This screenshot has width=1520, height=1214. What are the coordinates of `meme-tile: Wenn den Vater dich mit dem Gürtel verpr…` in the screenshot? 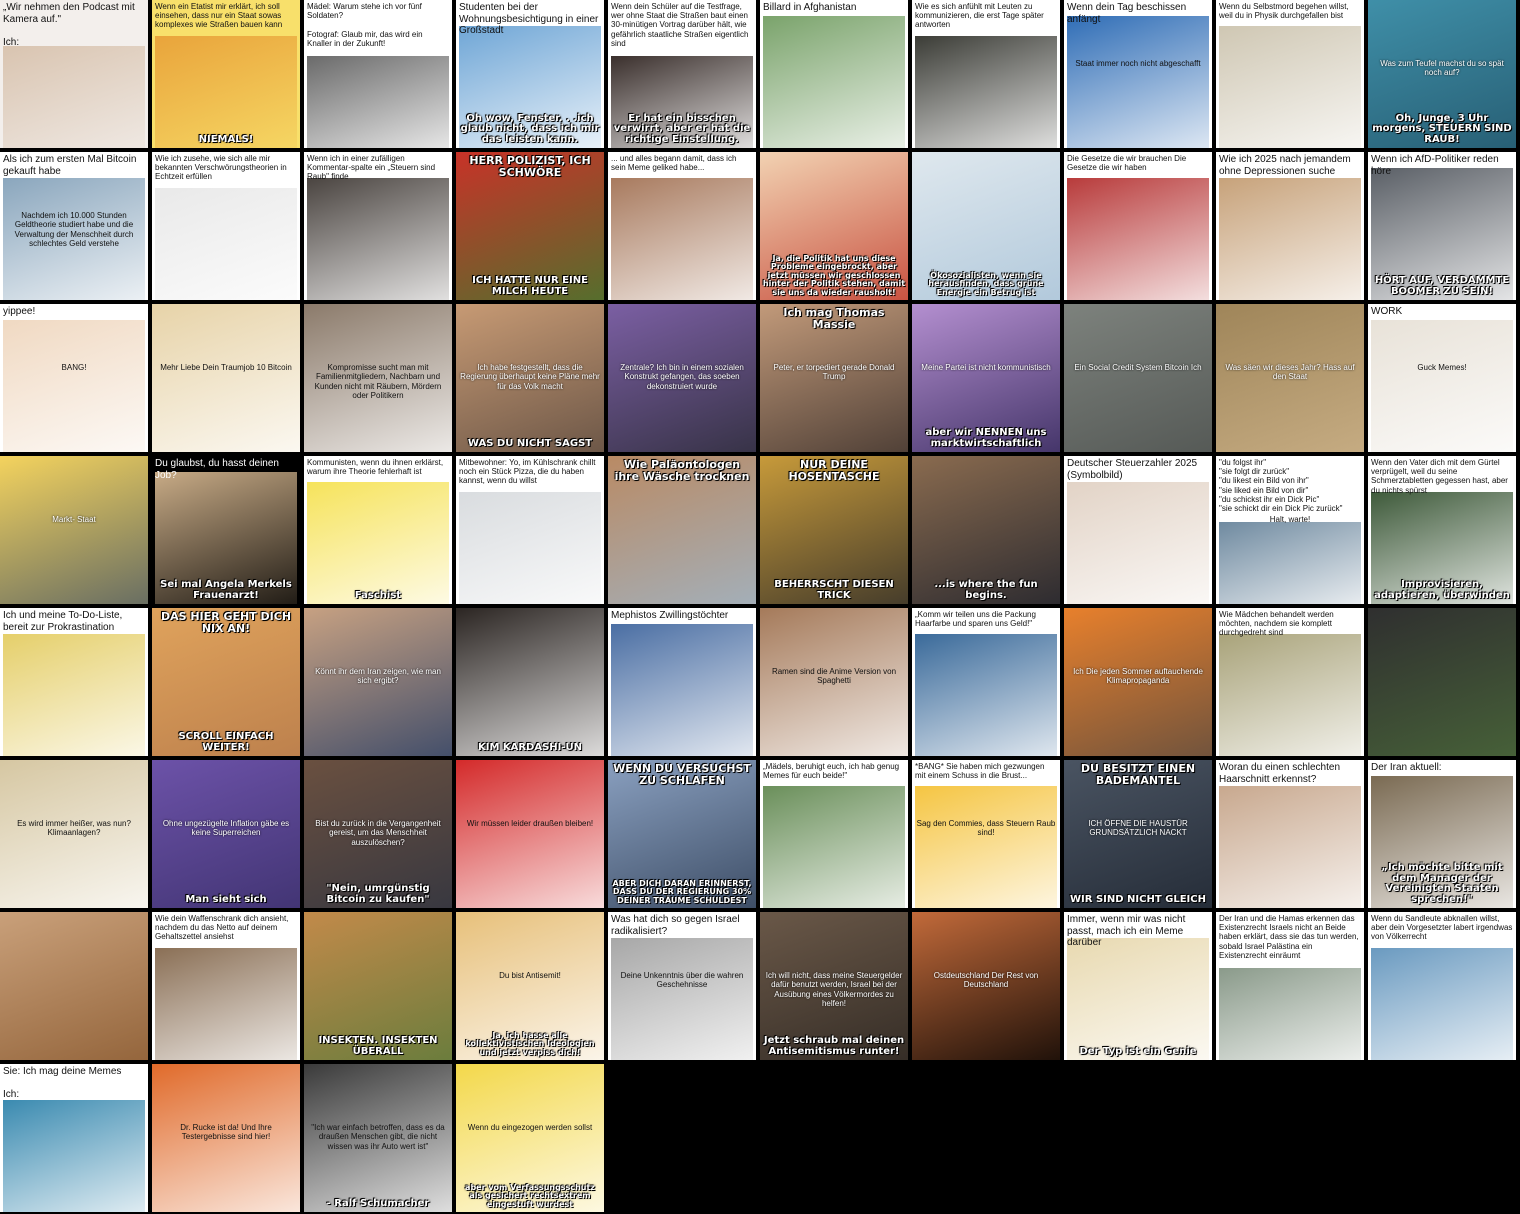 It's located at (1442, 530).